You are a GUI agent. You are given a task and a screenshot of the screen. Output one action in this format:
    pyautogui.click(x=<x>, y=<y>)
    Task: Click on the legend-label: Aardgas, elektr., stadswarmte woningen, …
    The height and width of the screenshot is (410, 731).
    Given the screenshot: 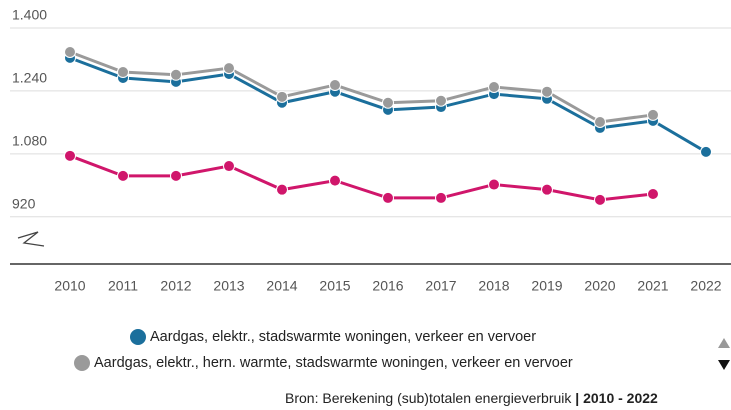 What is the action you would take?
    pyautogui.click(x=343, y=337)
    